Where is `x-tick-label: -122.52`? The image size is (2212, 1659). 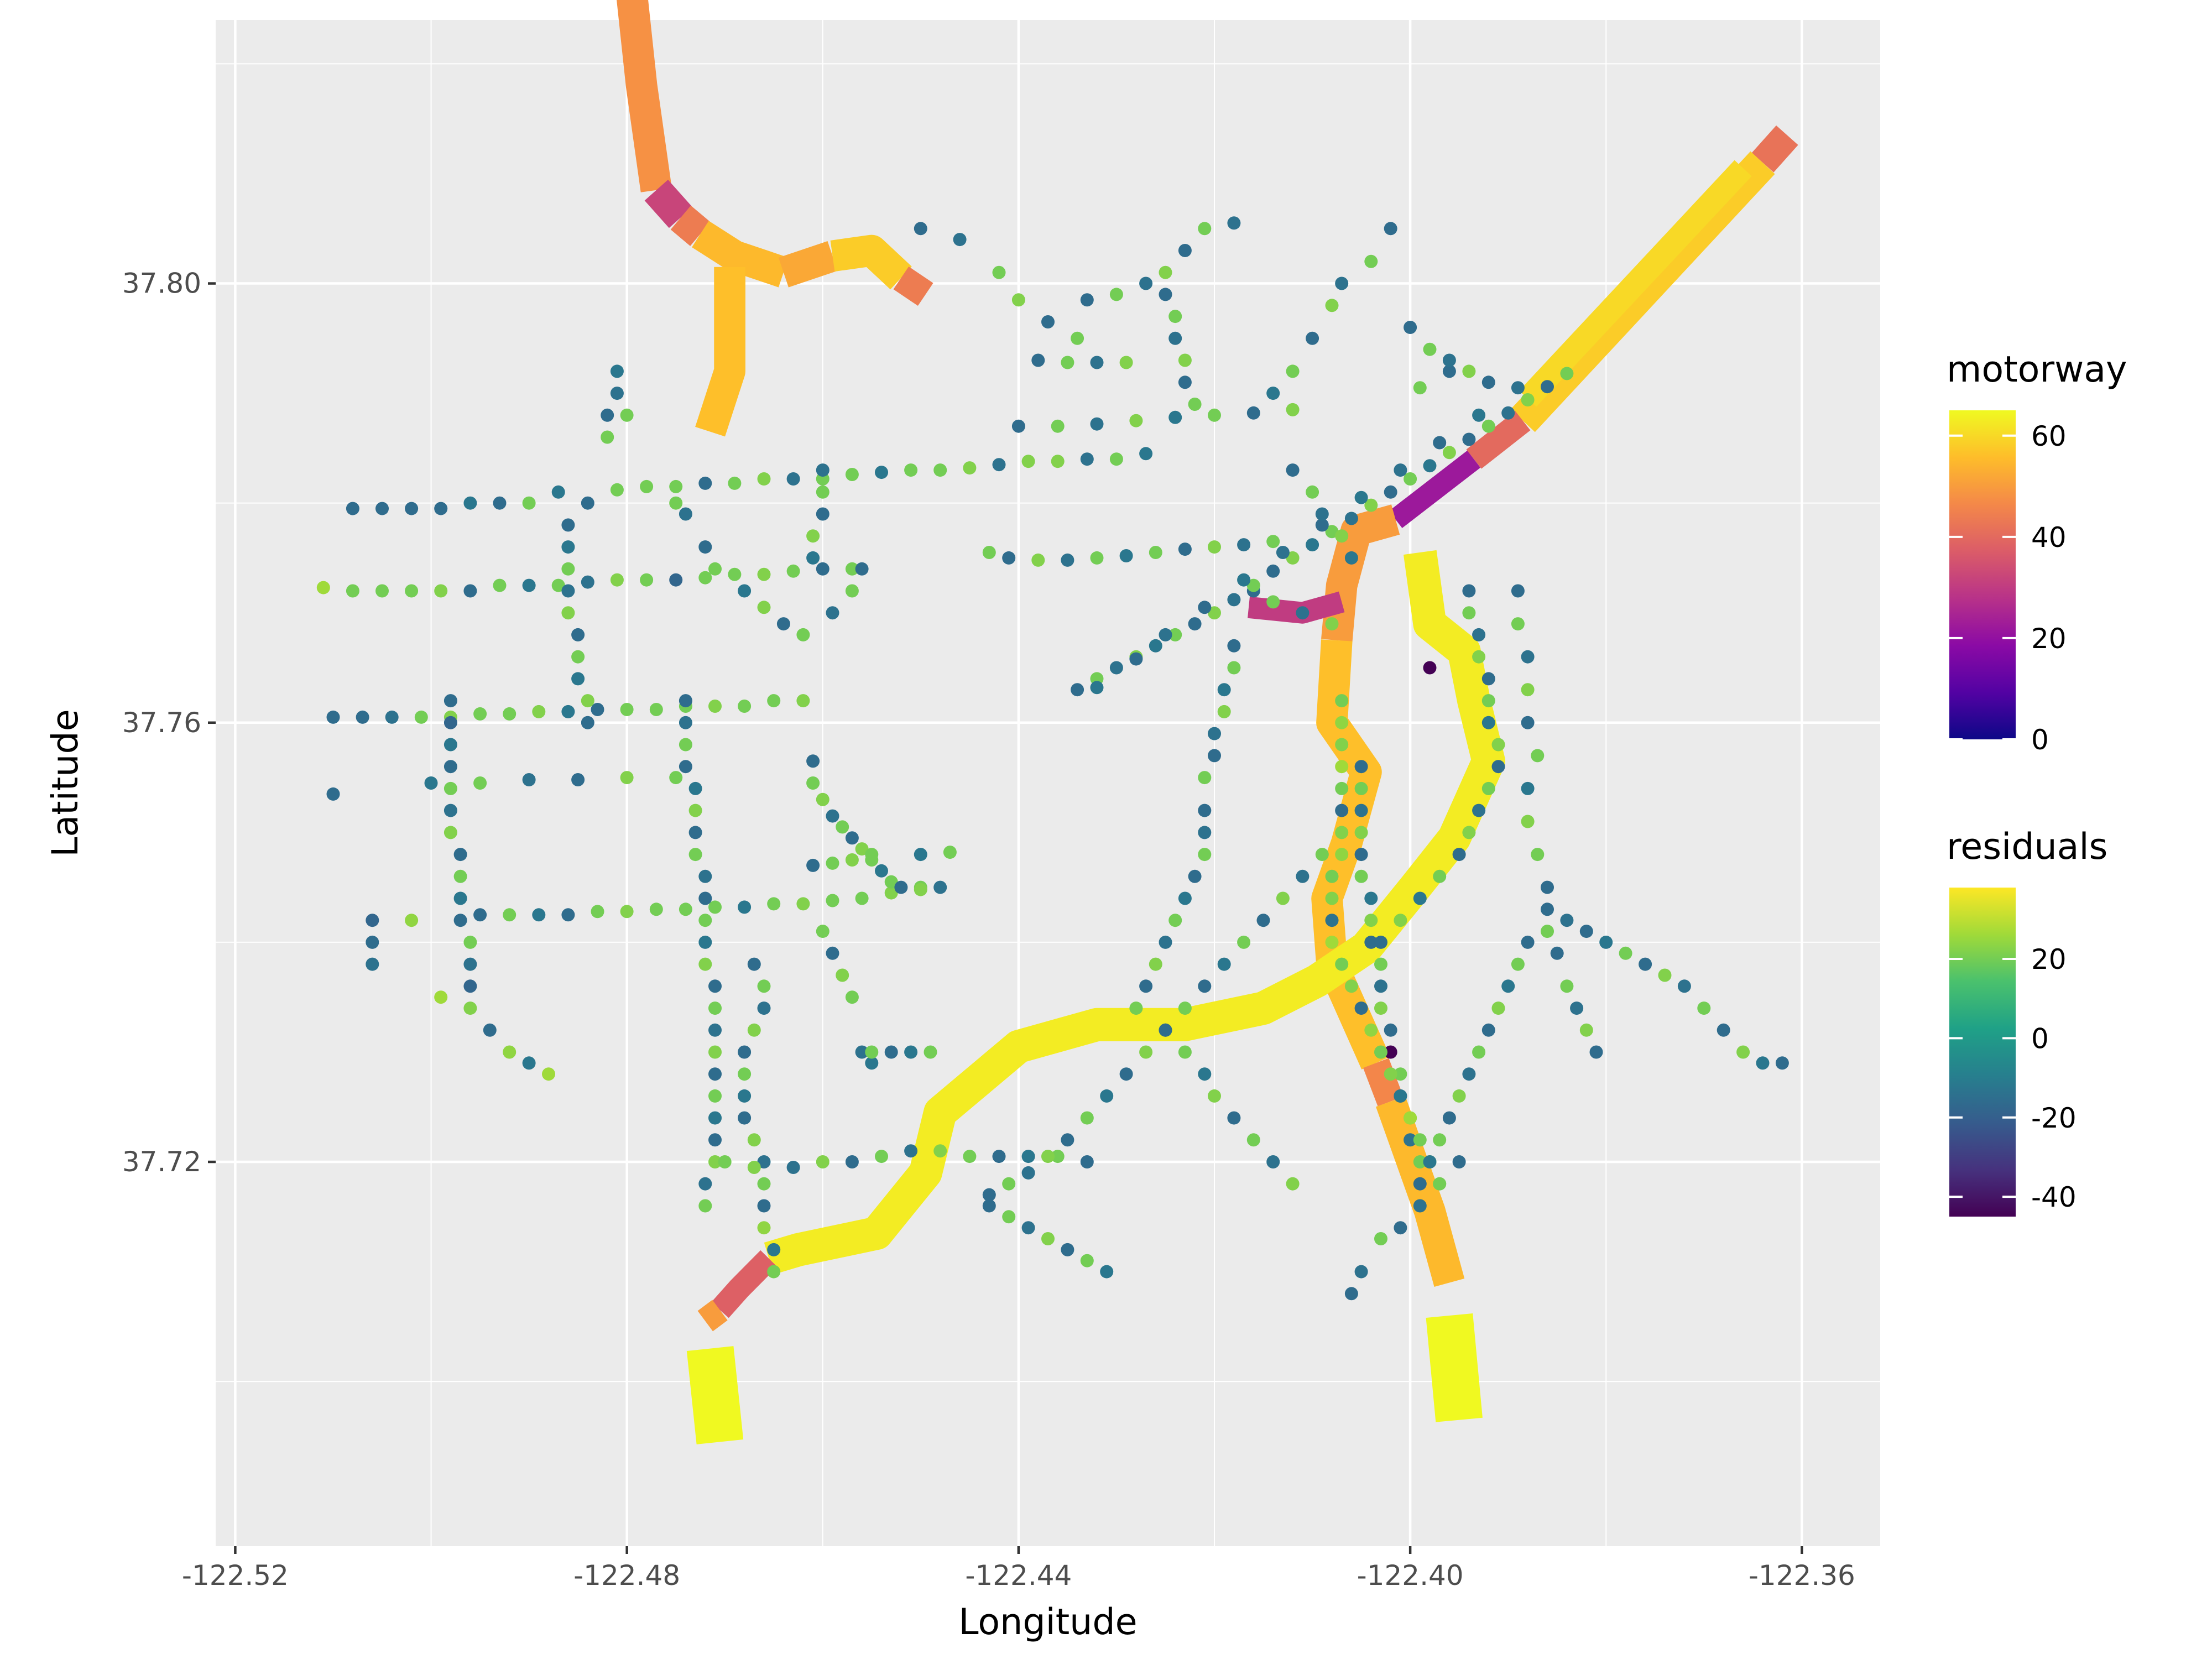
x-tick-label: -122.52 is located at coordinates (236, 1576).